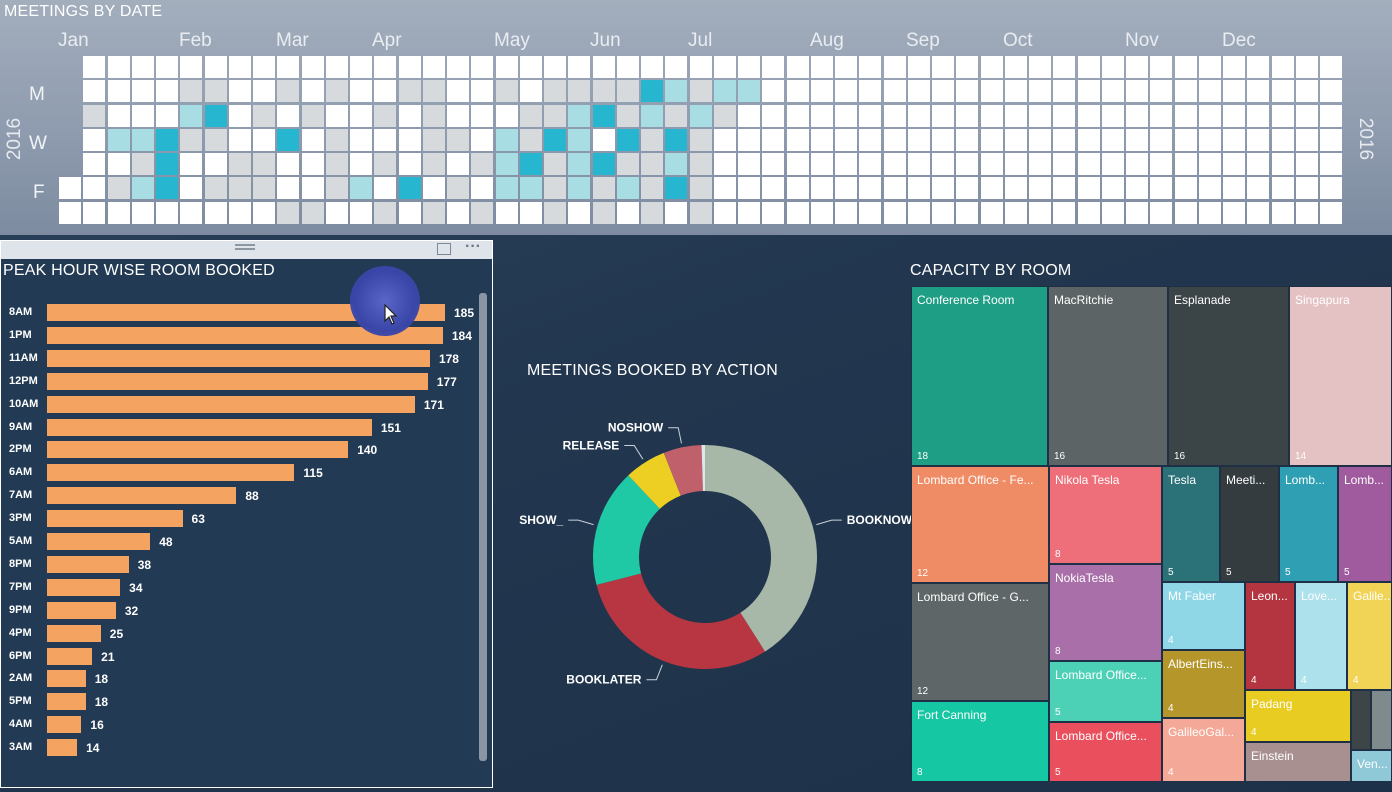  I want to click on treemap-tile: Esplanade 16, so click(1228, 376).